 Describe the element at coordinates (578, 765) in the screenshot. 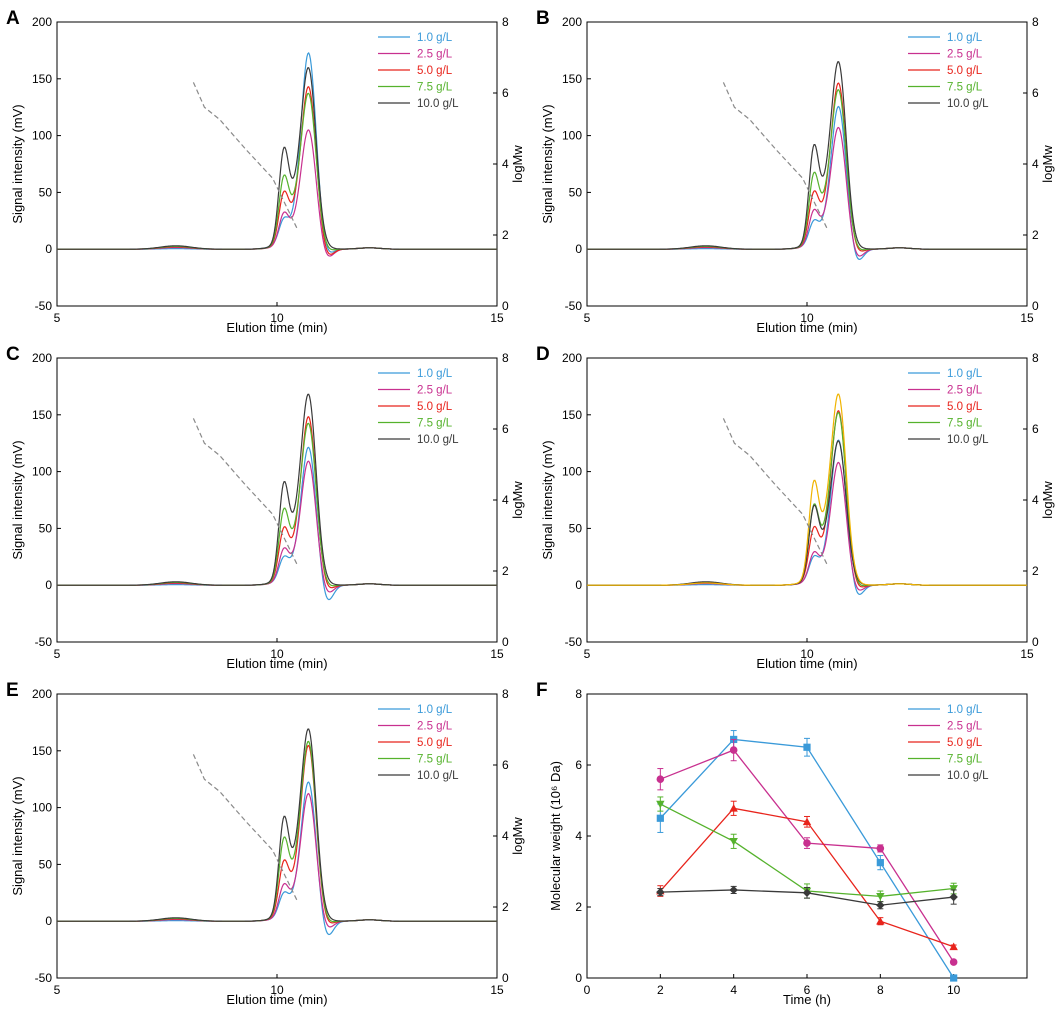

I see `y-tick-label: 6` at that location.